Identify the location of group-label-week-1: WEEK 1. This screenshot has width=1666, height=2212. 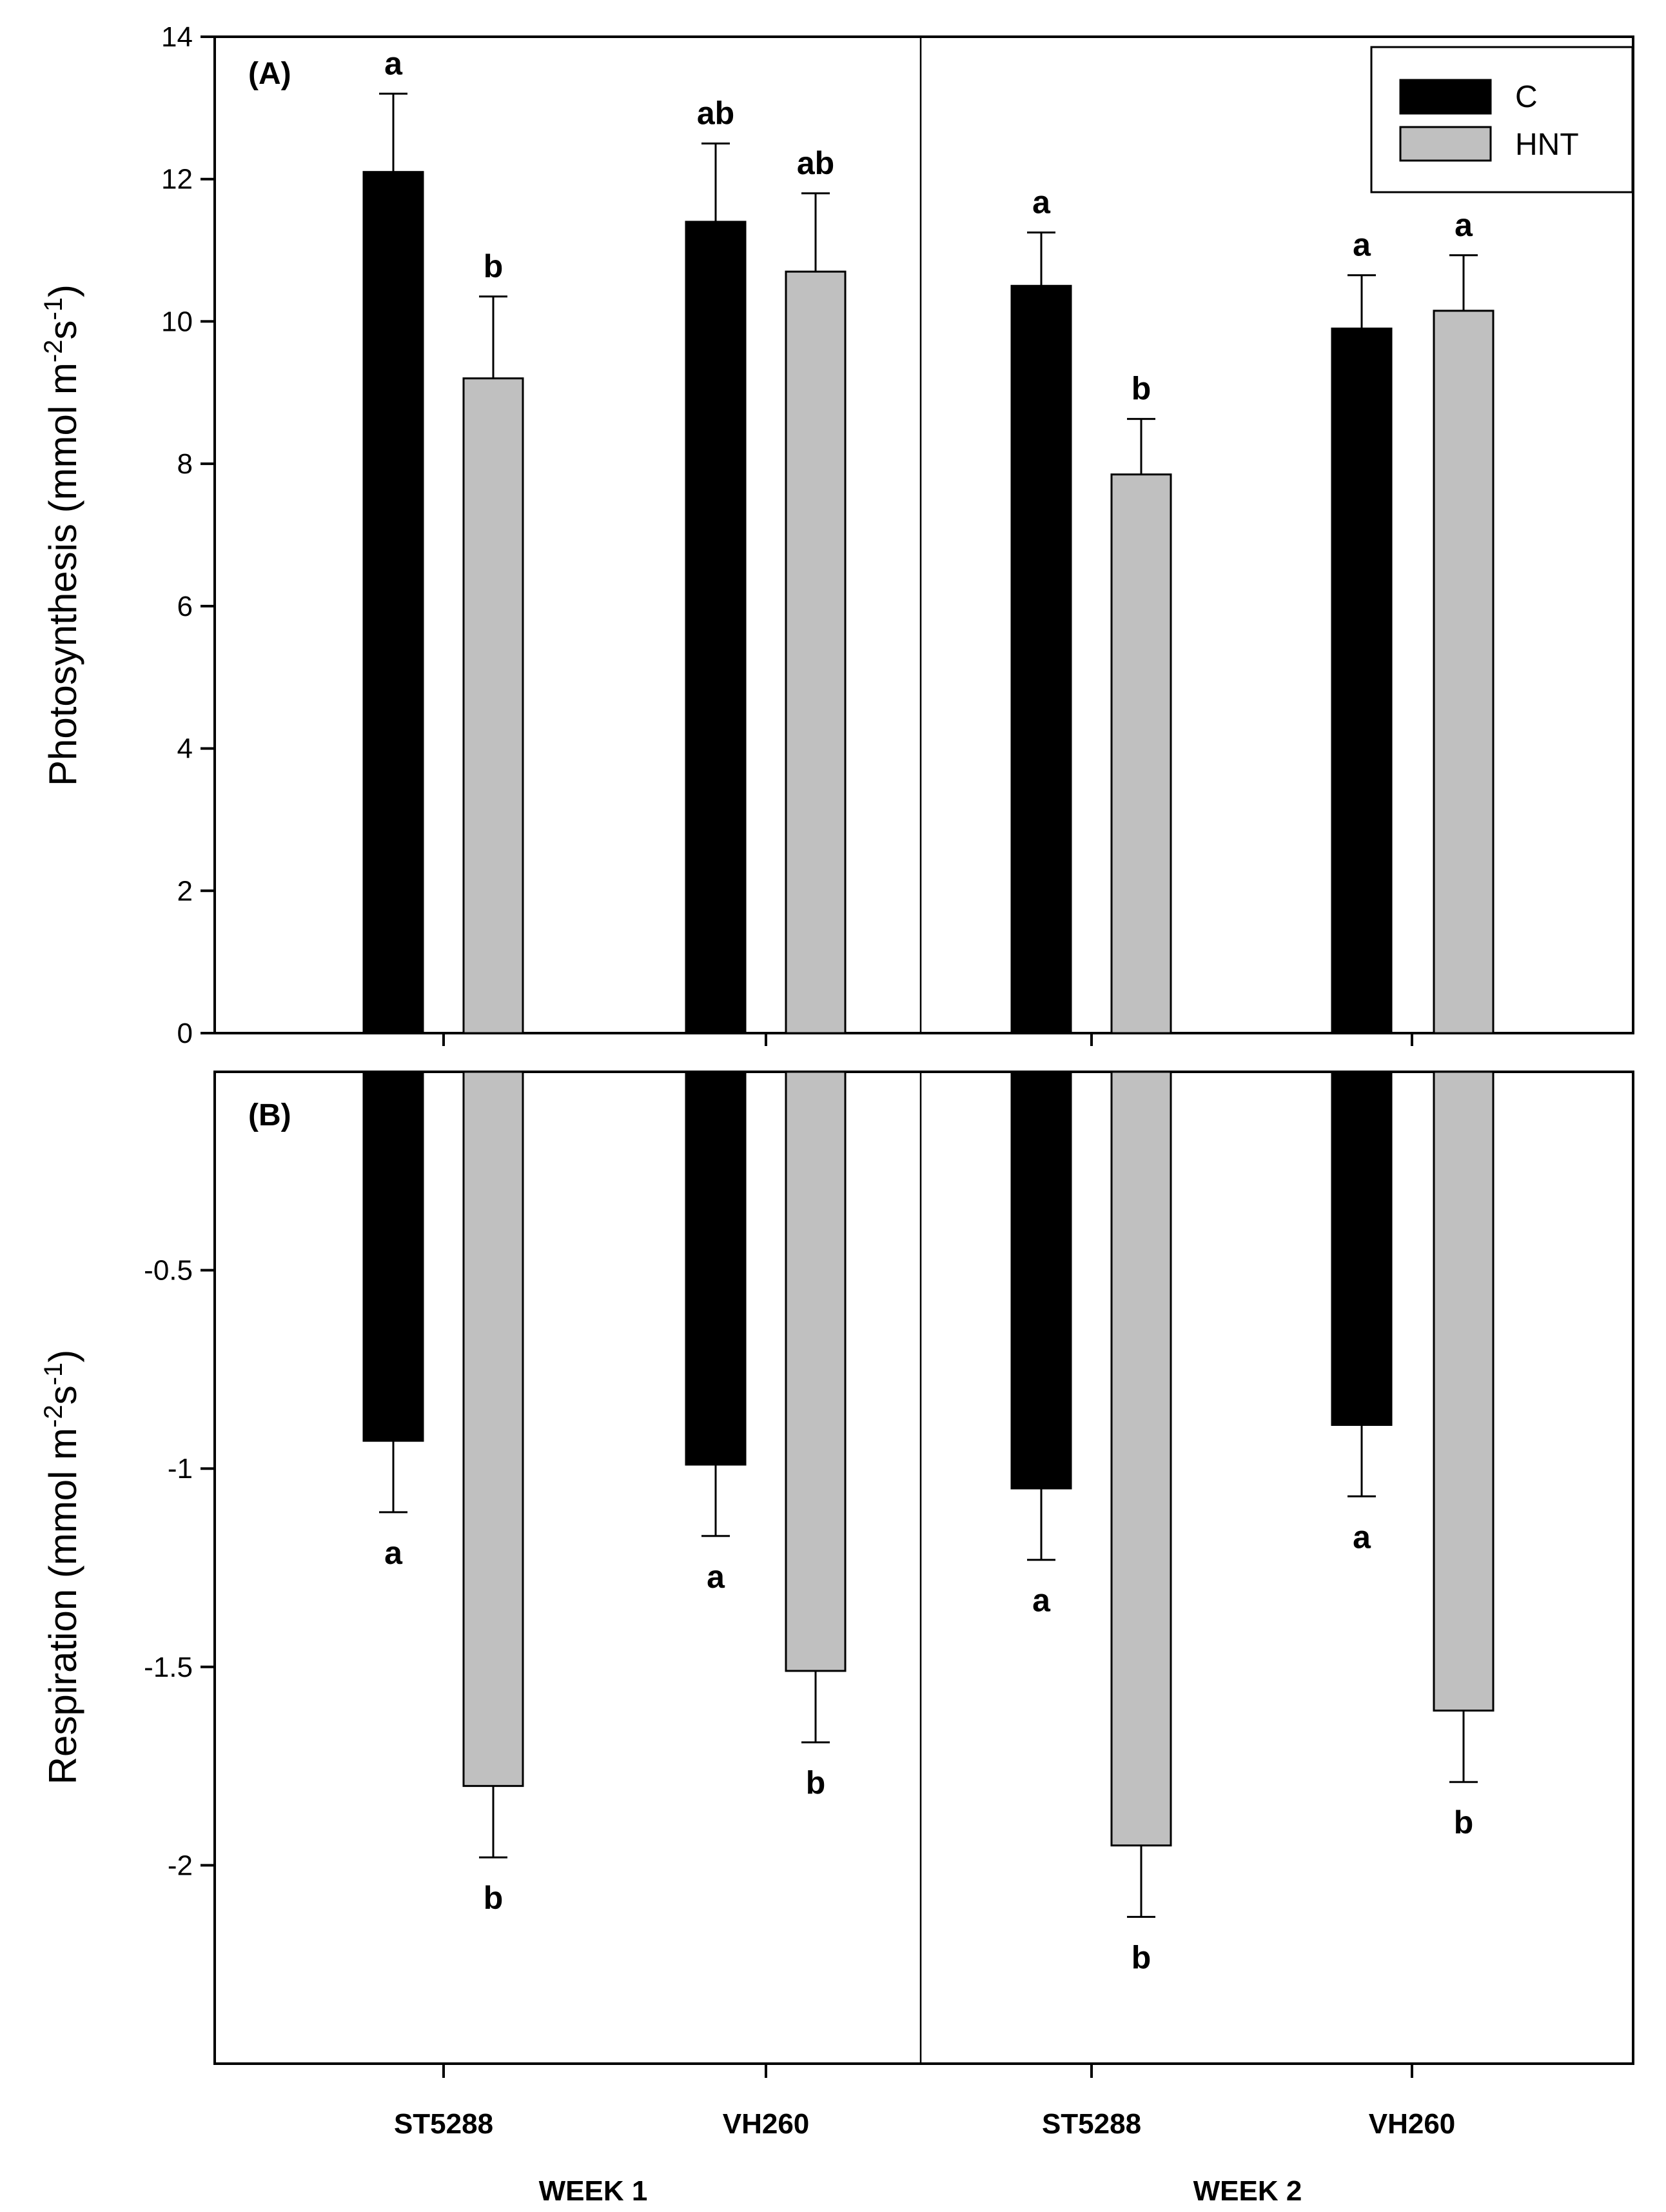
(593, 2191).